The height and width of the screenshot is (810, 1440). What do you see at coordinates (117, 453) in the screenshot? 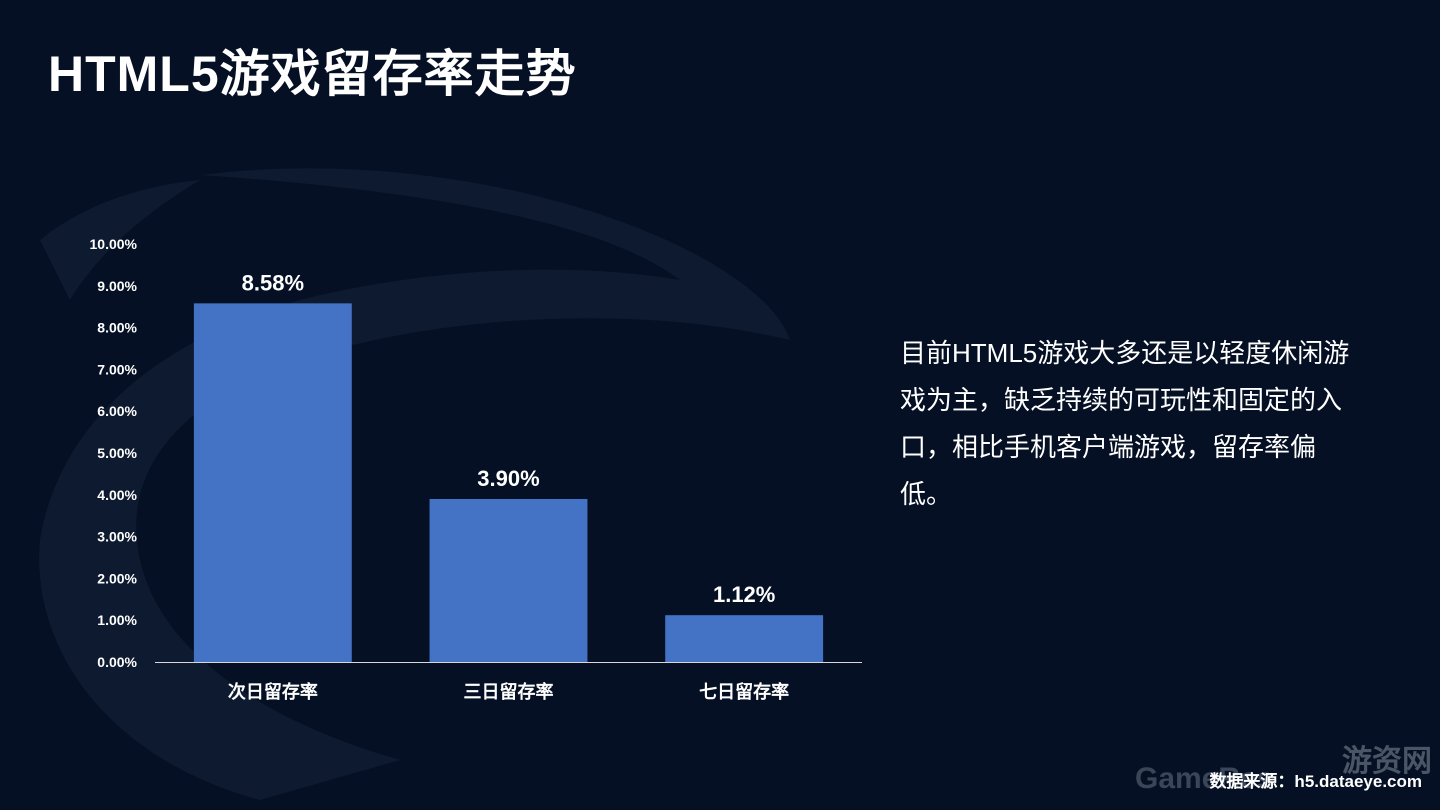
I see `y-tick-label: 5.00%` at bounding box center [117, 453].